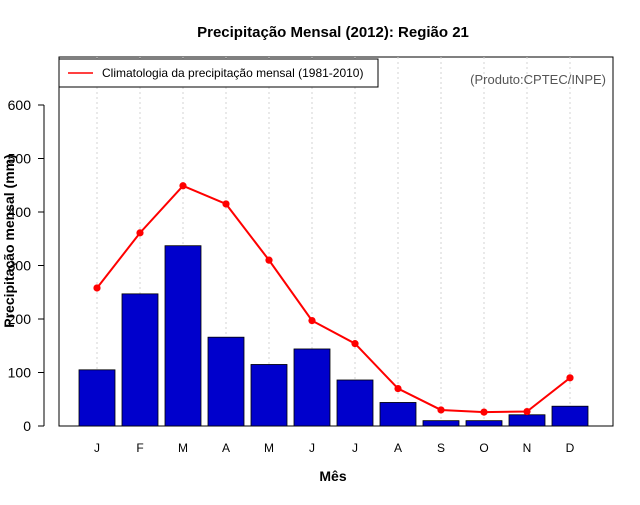  Describe the element at coordinates (20, 319) in the screenshot. I see `y-tick-label: 200` at that location.